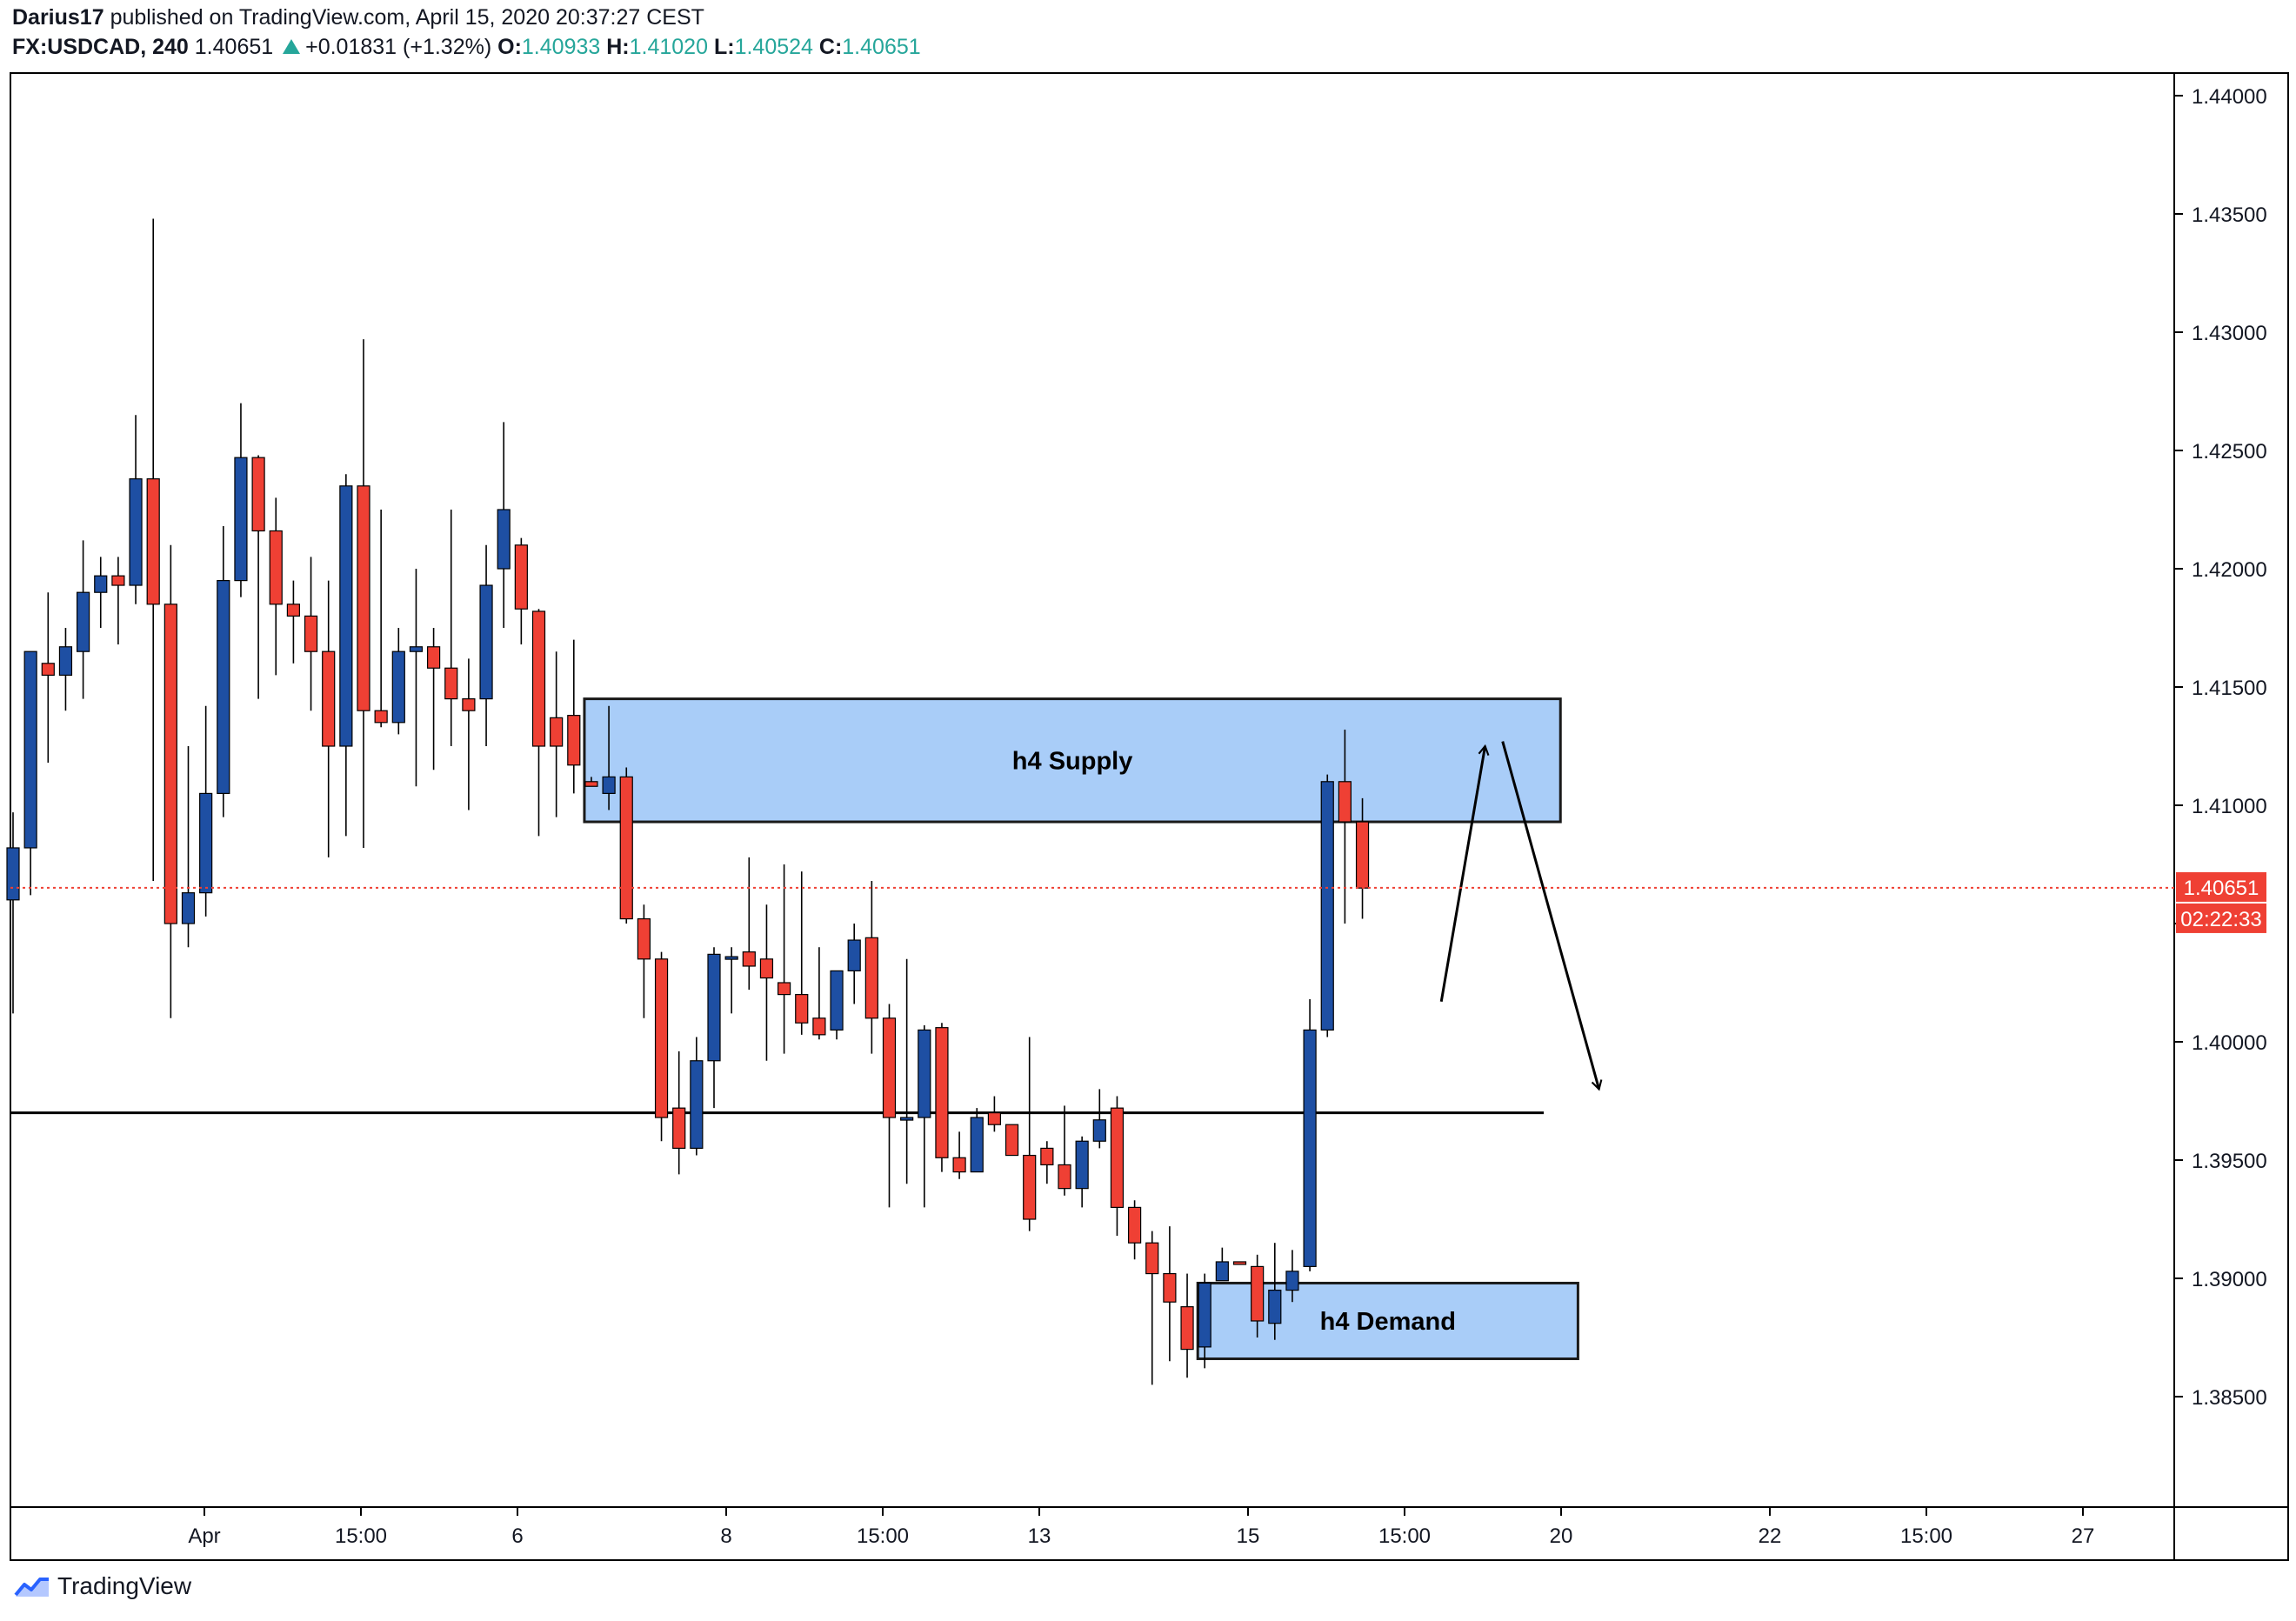  I want to click on price-change: +0.01831 (+1.32%), so click(399, 47).